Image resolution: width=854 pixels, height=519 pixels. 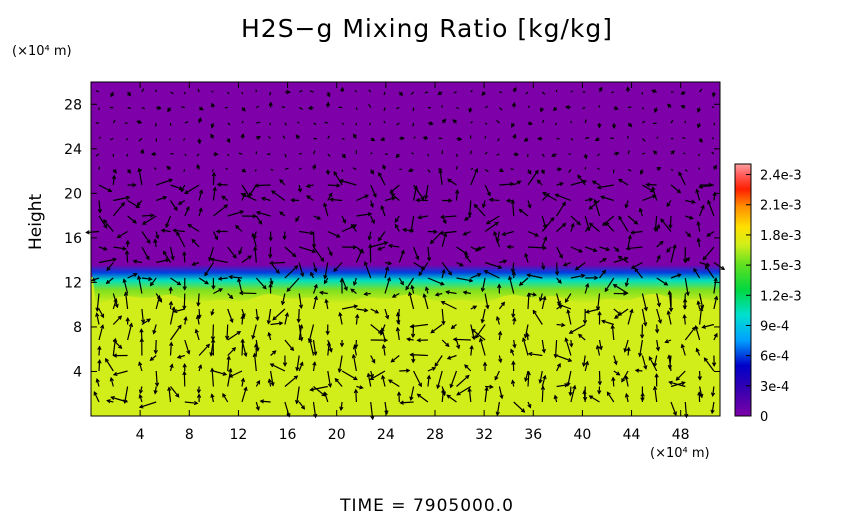 I want to click on y-tick-label: 16, so click(x=73, y=239).